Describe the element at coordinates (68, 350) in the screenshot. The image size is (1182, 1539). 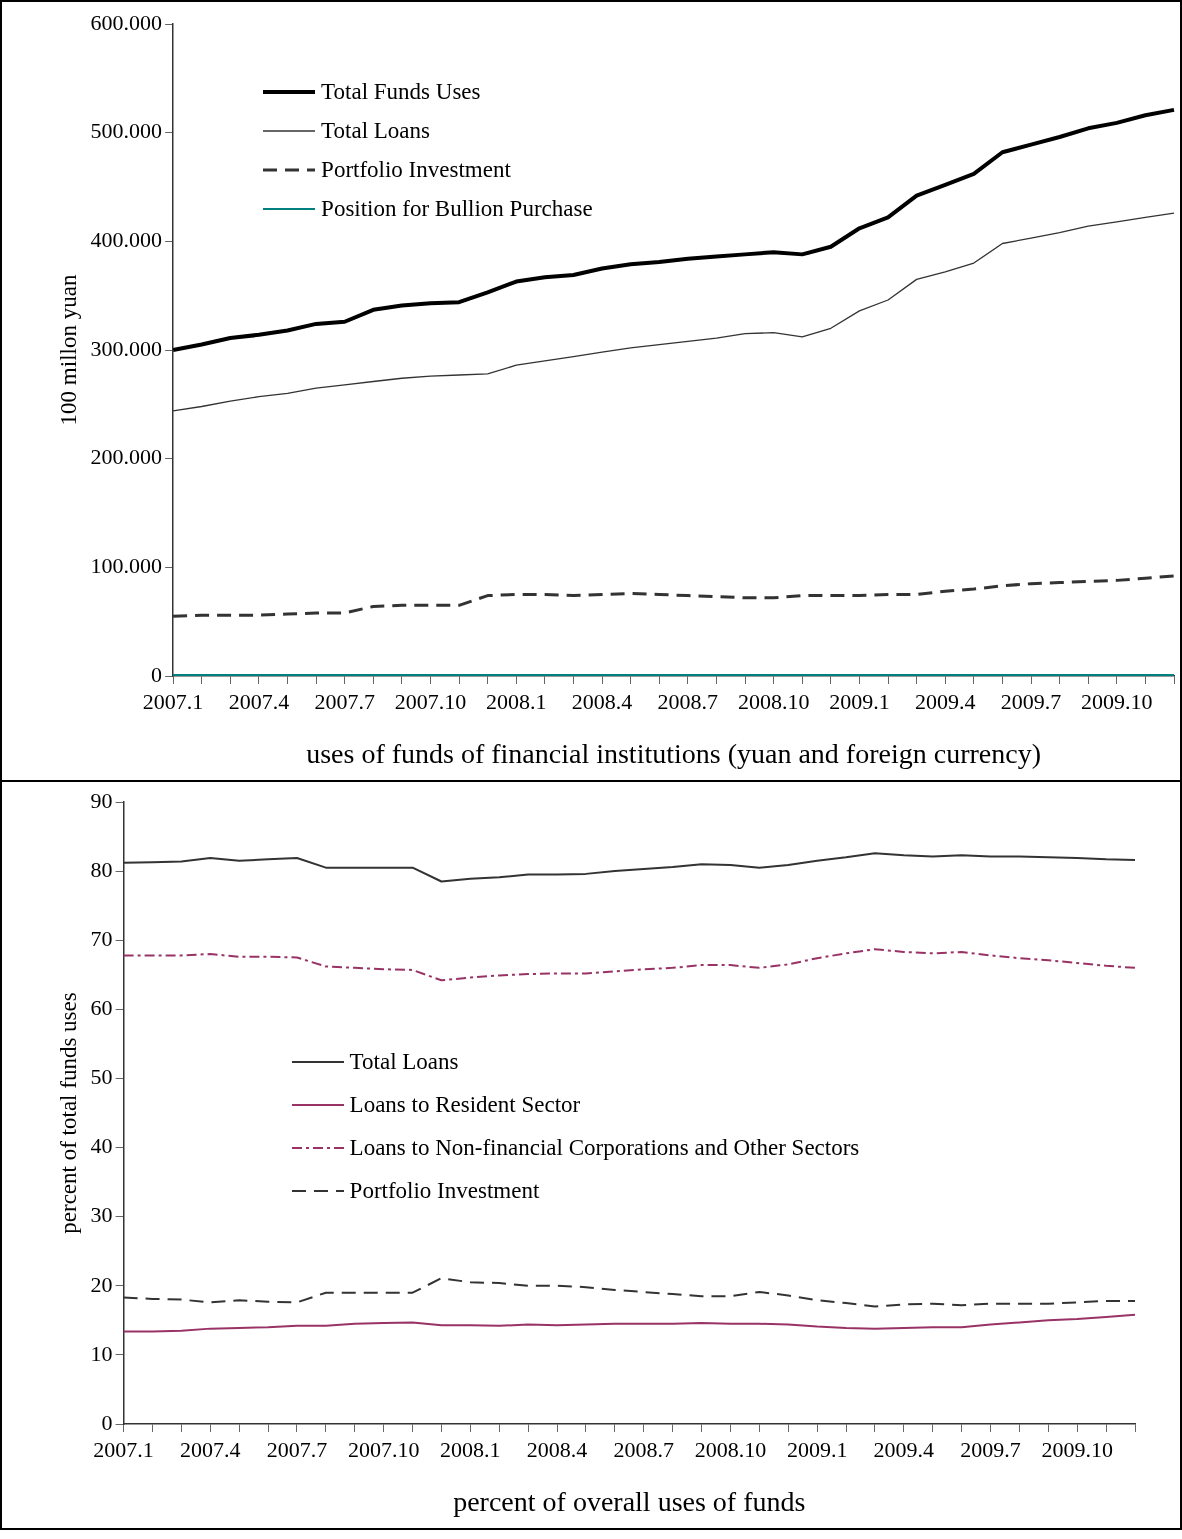
I see `y-axis-title: 100 millon yuan` at that location.